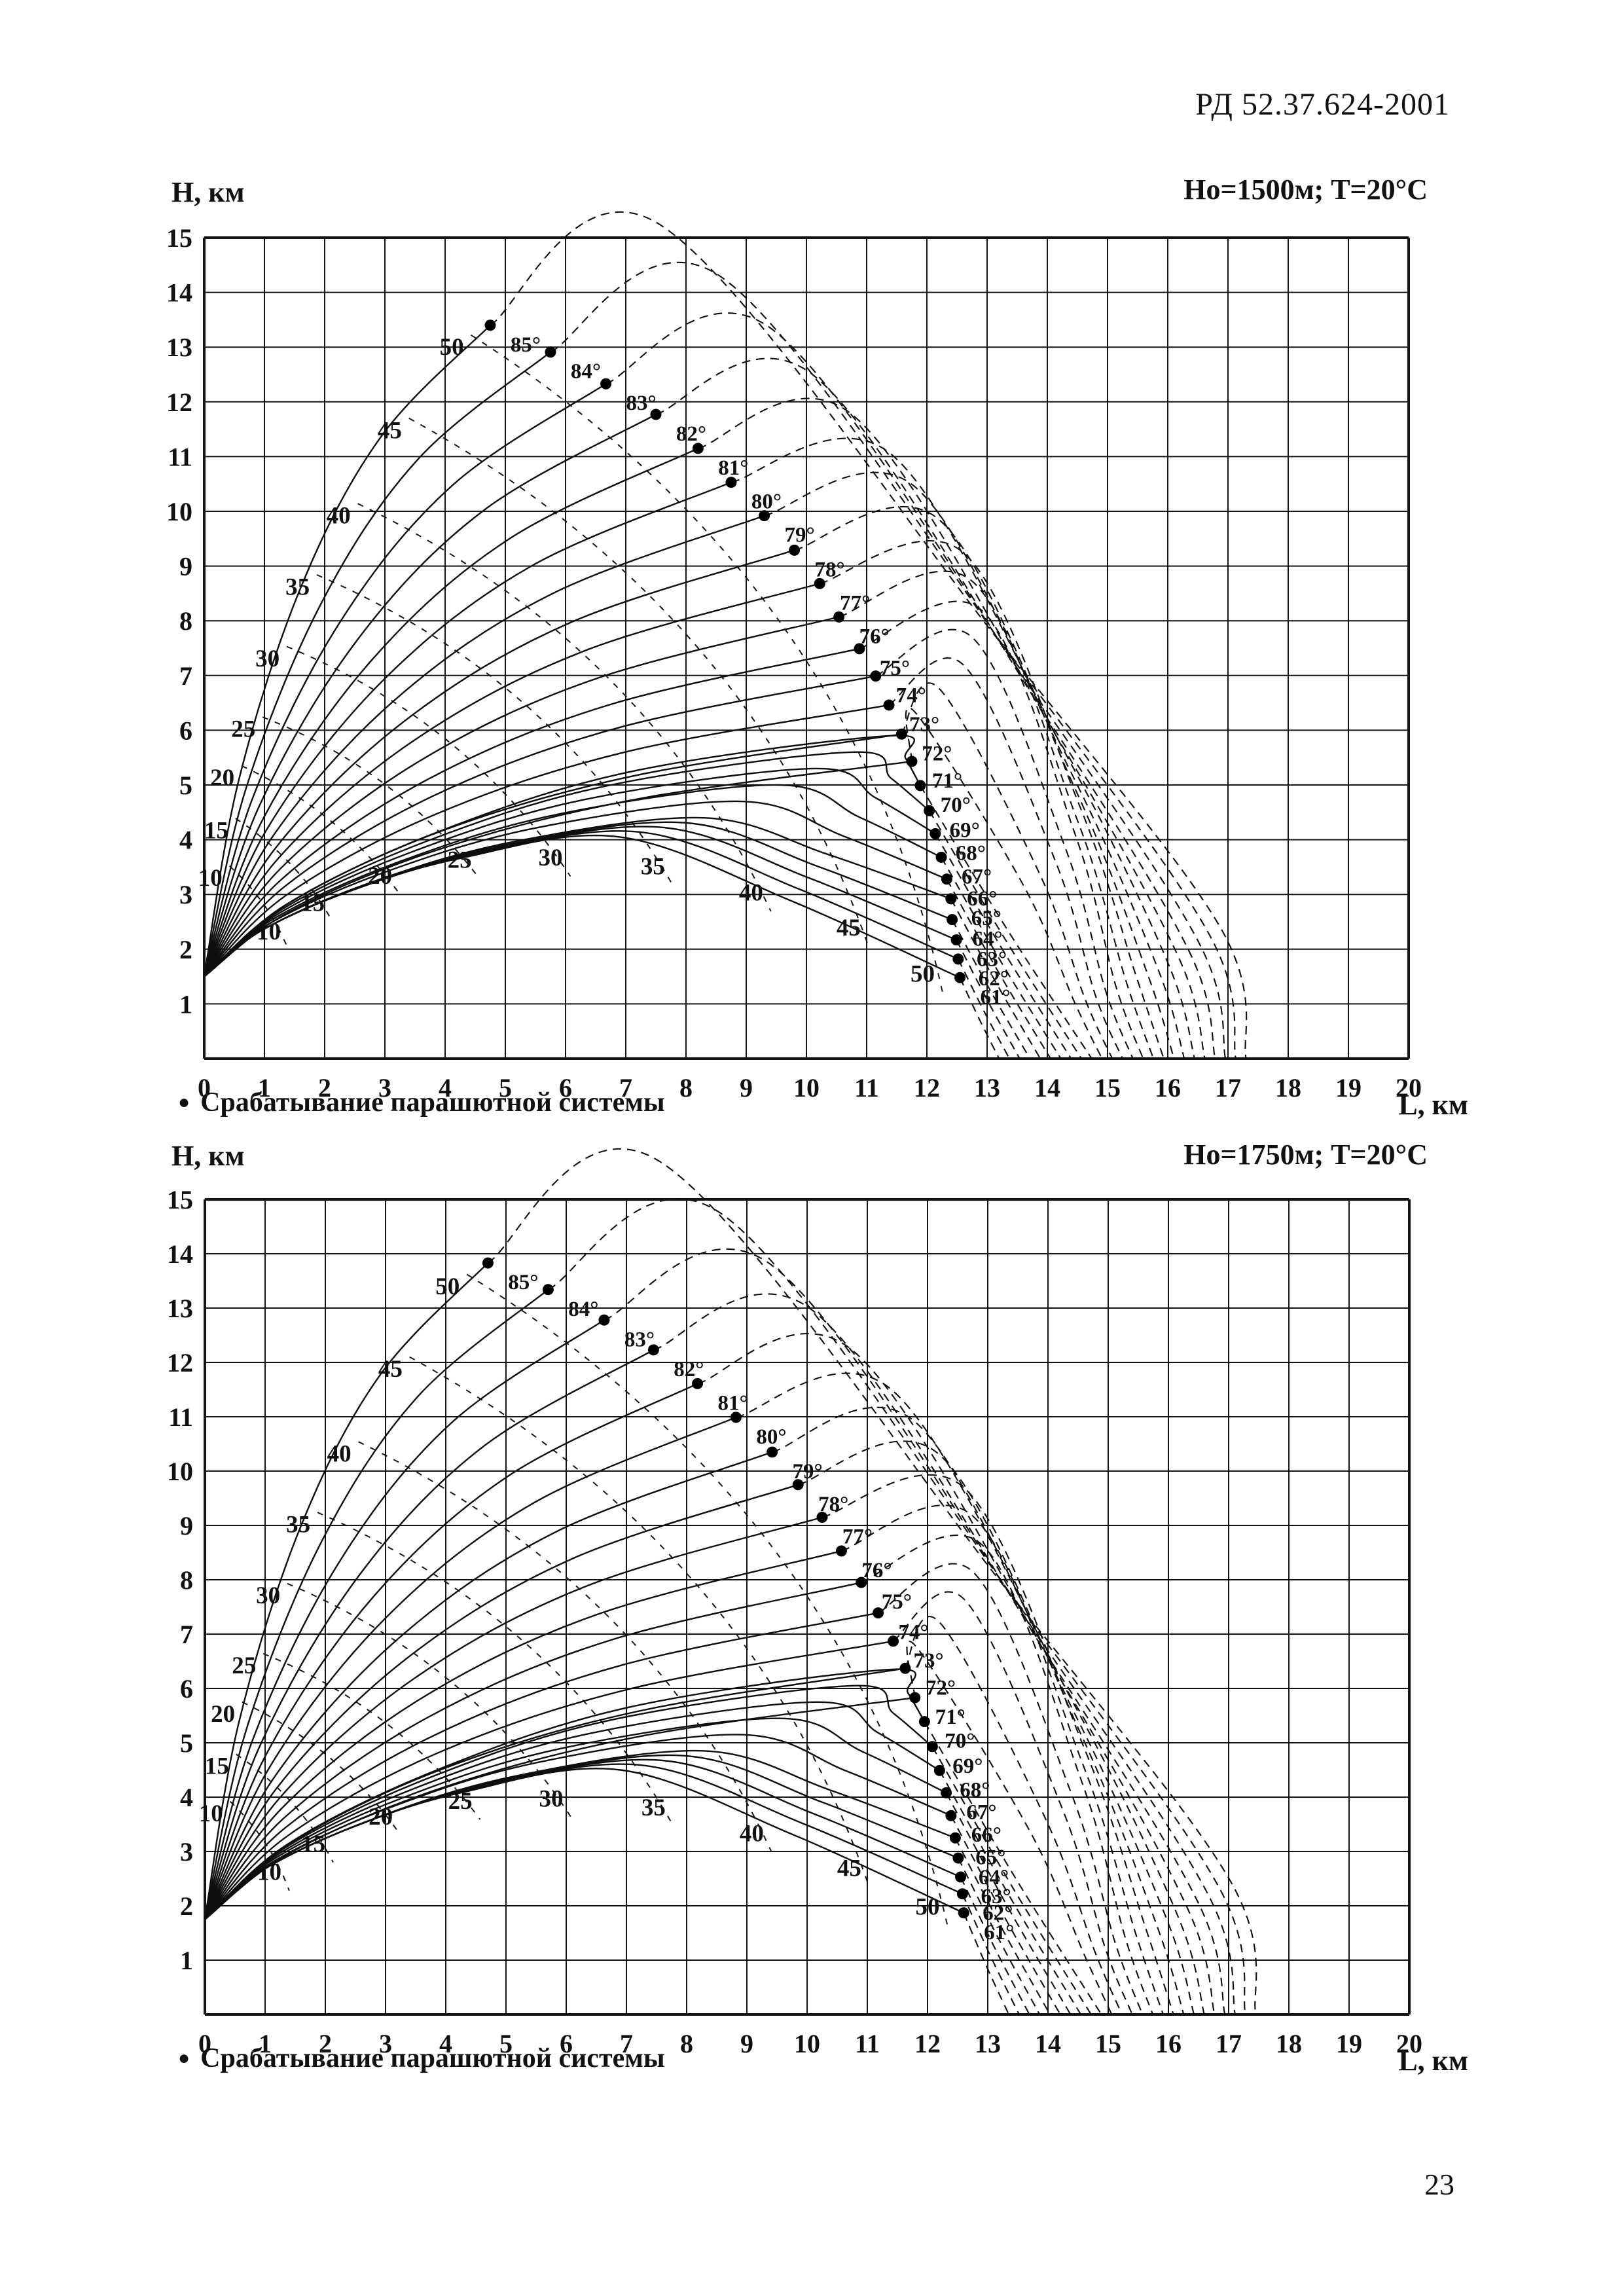 Image resolution: width=1624 pixels, height=2296 pixels. Describe the element at coordinates (185, 894) in the screenshot. I see `y-tick-label: 3` at that location.